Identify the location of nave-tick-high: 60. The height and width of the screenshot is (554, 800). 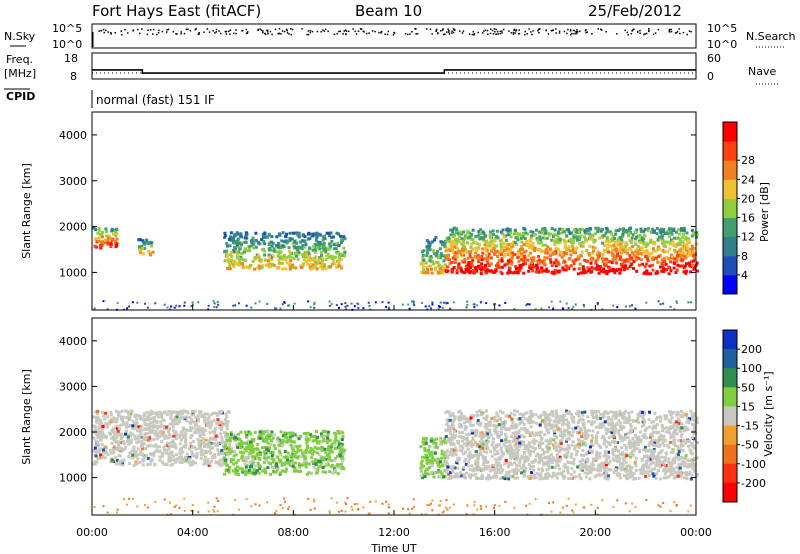
(714, 58).